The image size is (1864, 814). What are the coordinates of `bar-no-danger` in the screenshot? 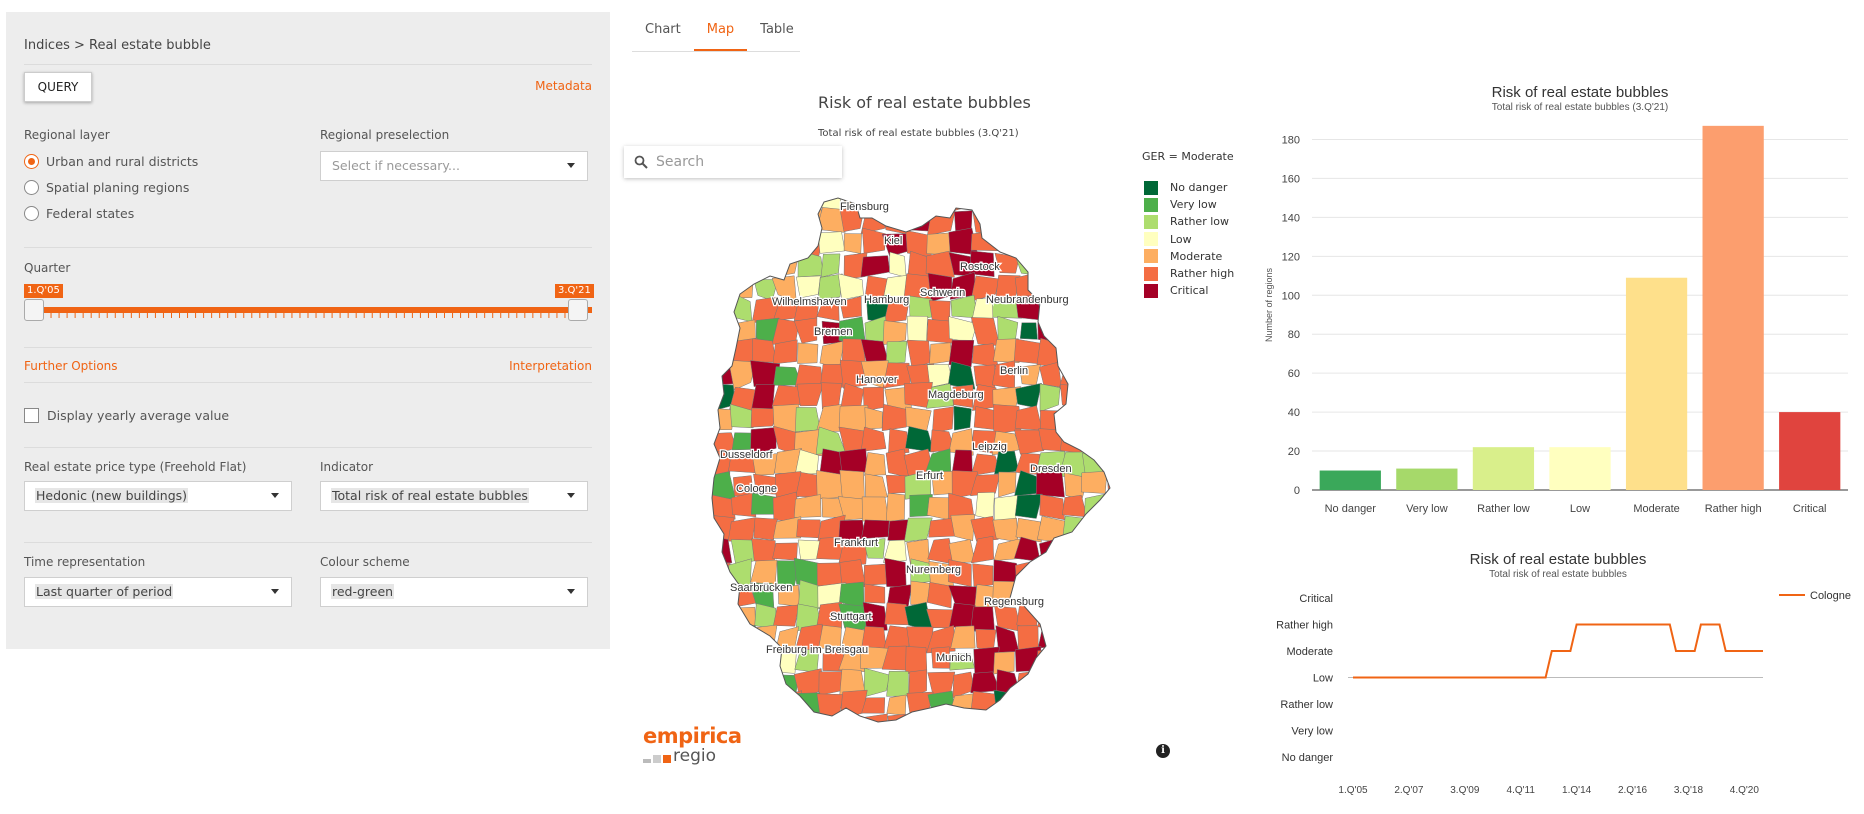 It's located at (1350, 480).